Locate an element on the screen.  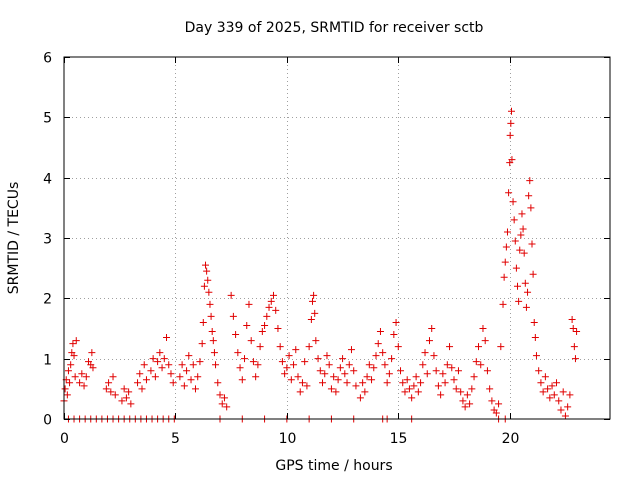
x-tick-label: 15 is located at coordinates (399, 439).